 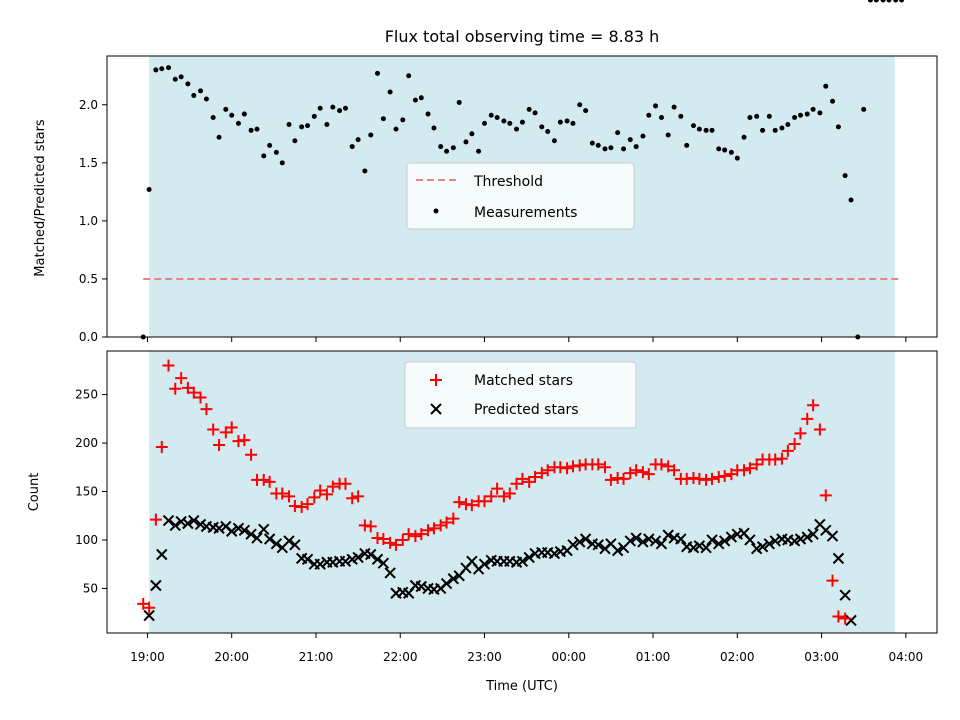 I want to click on bottom-ytick-label: 250, so click(x=86, y=395).